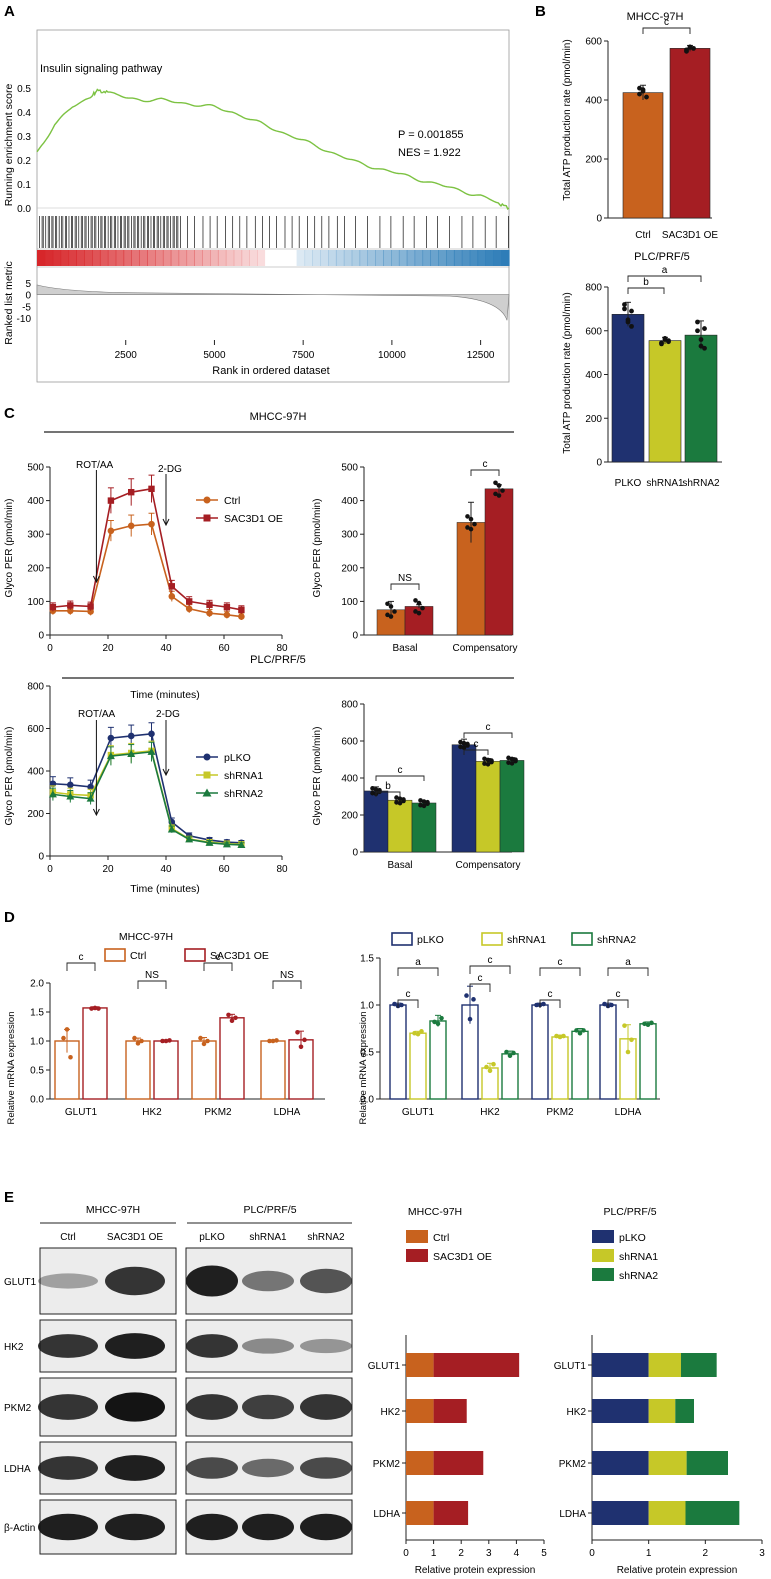 The image size is (771, 1579). What do you see at coordinates (17, 1469) in the screenshot?
I see `blot-label: LDHA` at bounding box center [17, 1469].